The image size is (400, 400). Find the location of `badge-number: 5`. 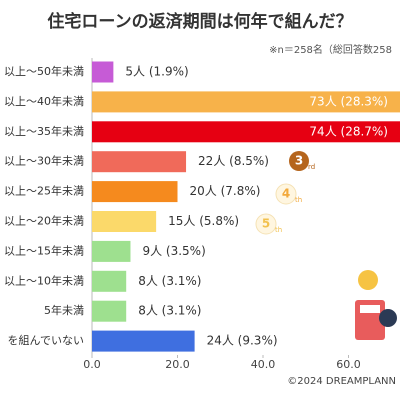

badge-number: 5 is located at coordinates (266, 224).